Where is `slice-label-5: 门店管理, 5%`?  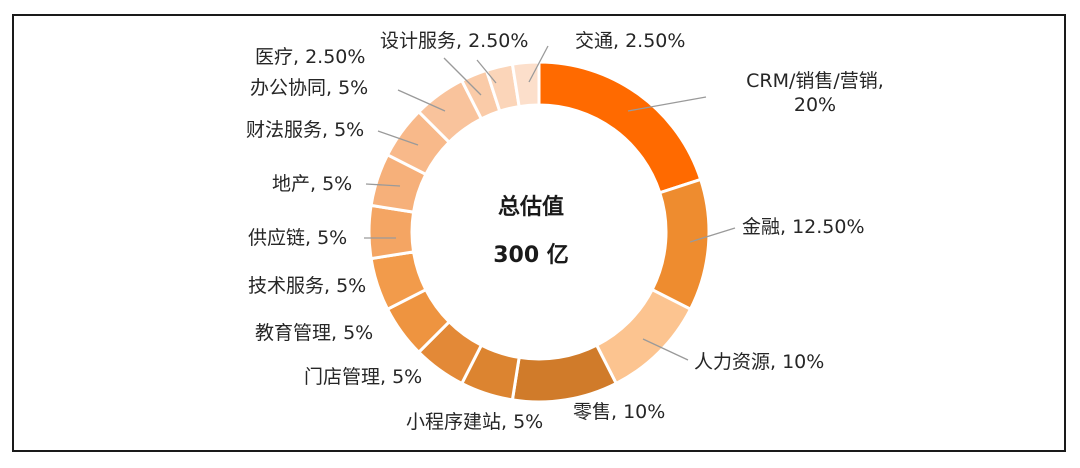
slice-label-5: 门店管理, 5% is located at coordinates (363, 377).